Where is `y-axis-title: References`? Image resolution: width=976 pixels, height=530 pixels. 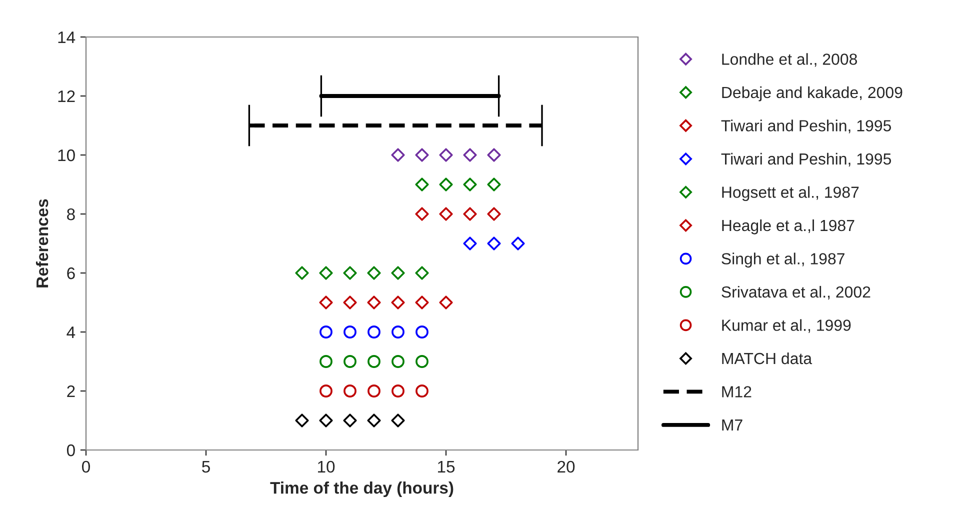 y-axis-title: References is located at coordinates (42, 243).